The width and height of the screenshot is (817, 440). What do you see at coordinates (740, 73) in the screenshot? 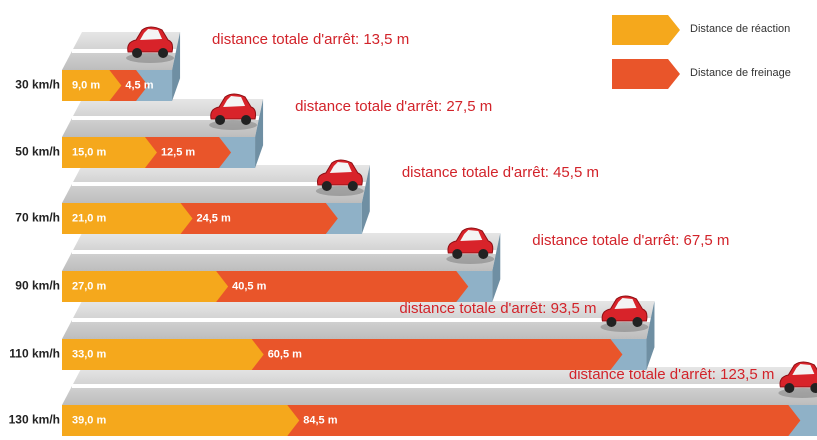
I see `legend-label: Distance de freinage` at bounding box center [740, 73].